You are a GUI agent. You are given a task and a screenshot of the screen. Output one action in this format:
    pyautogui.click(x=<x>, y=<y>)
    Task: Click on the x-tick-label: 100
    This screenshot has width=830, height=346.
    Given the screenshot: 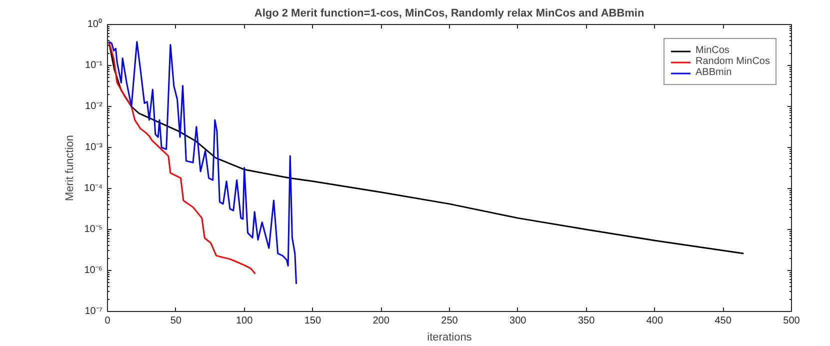 What is the action you would take?
    pyautogui.click(x=245, y=321)
    